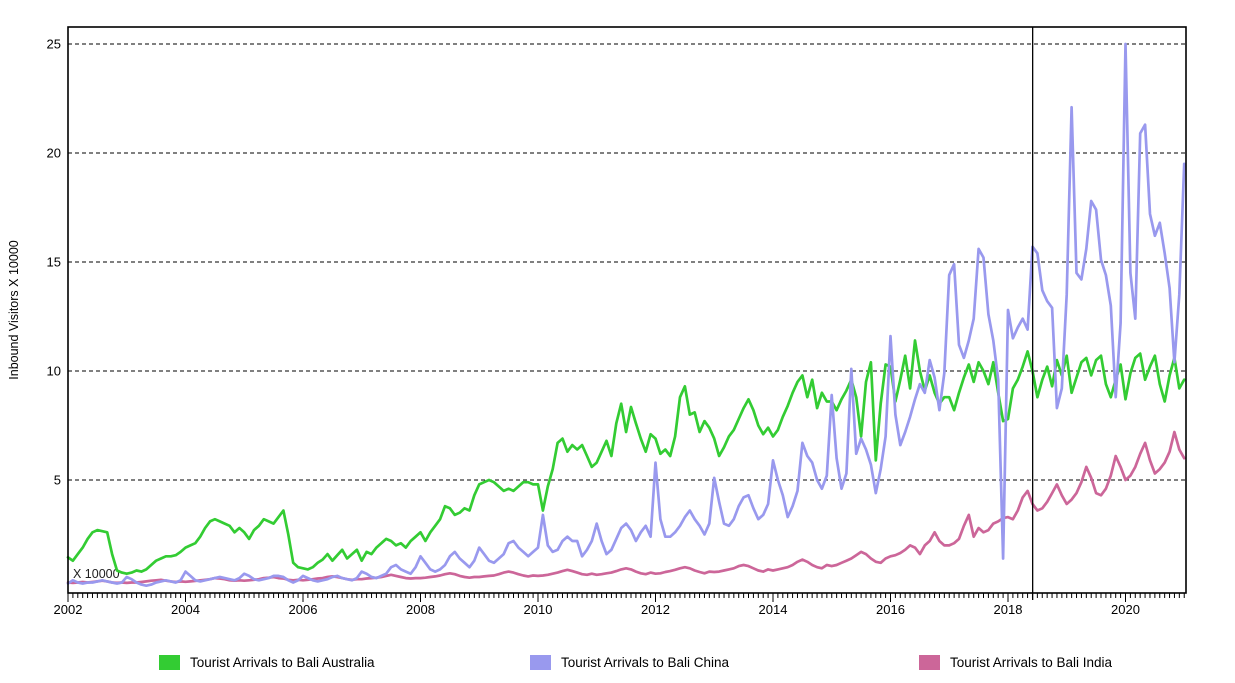 This screenshot has width=1235, height=683. I want to click on y-tick-label-20: 20, so click(54, 153).